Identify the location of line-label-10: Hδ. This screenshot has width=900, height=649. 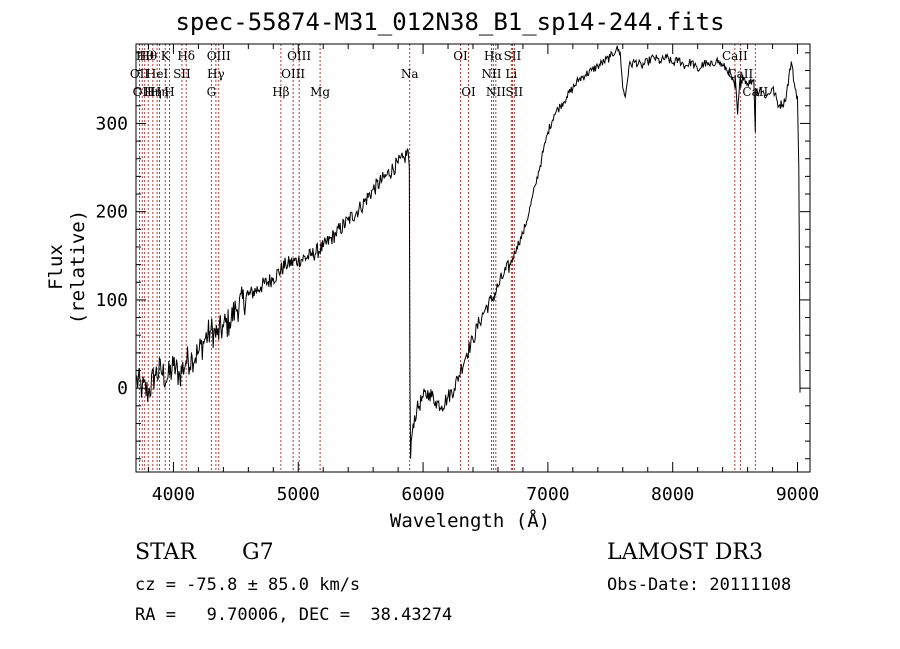
(186, 56).